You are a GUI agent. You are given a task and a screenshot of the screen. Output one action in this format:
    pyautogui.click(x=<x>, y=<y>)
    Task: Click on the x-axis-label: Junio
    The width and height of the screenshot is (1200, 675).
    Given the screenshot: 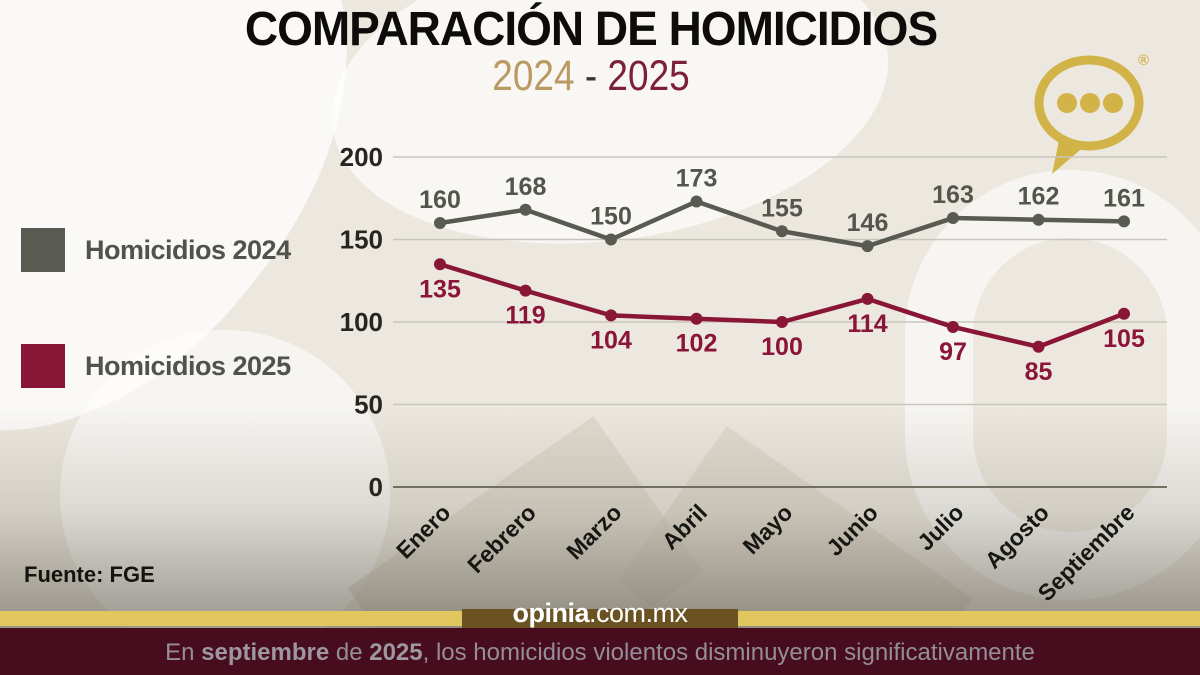 What is the action you would take?
    pyautogui.click(x=852, y=530)
    